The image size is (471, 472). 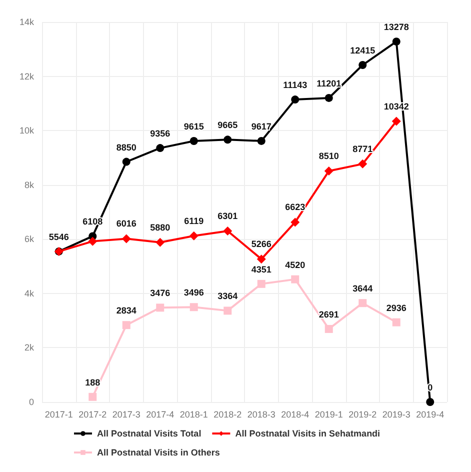 I want to click on x-tick-label: 2018-2, so click(x=228, y=415).